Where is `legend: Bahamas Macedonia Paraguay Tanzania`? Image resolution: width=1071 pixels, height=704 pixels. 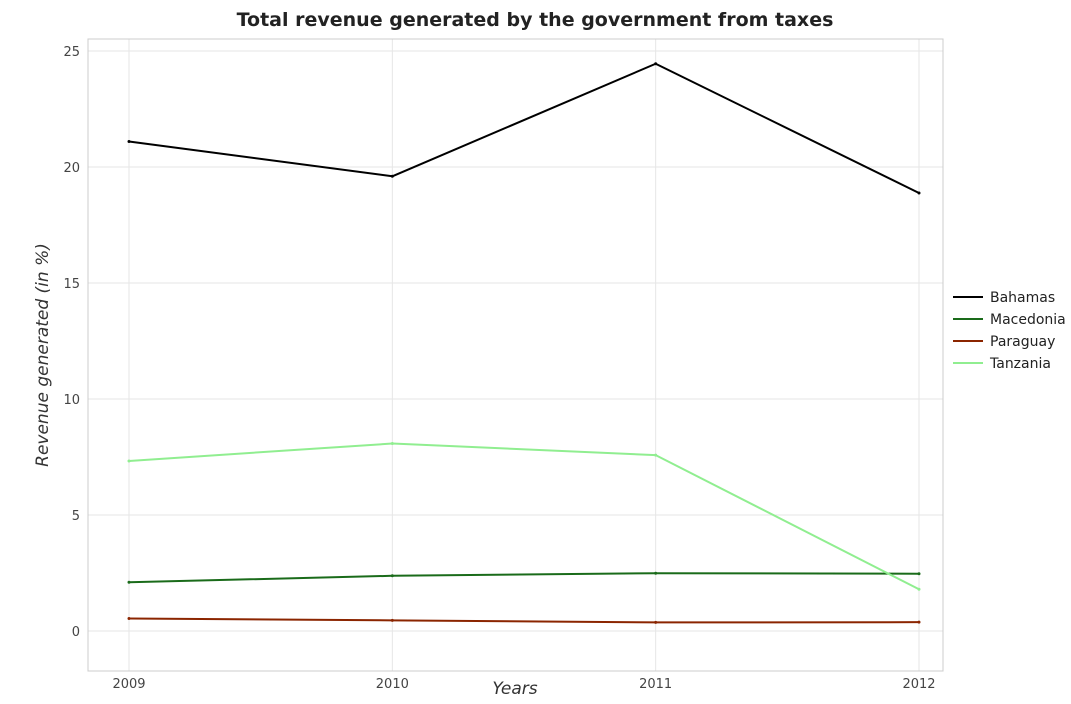
legend: Bahamas Macedonia Paraguay Tanzania is located at coordinates (1009, 331).